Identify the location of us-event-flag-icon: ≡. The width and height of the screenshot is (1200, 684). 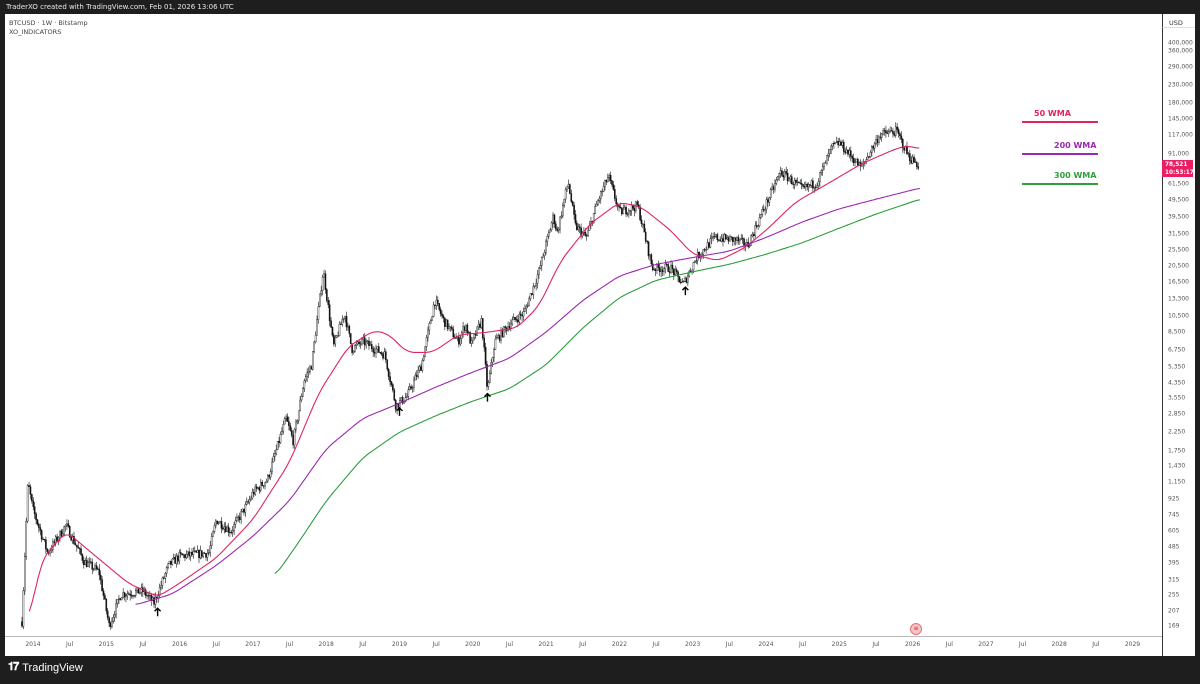
(916, 629).